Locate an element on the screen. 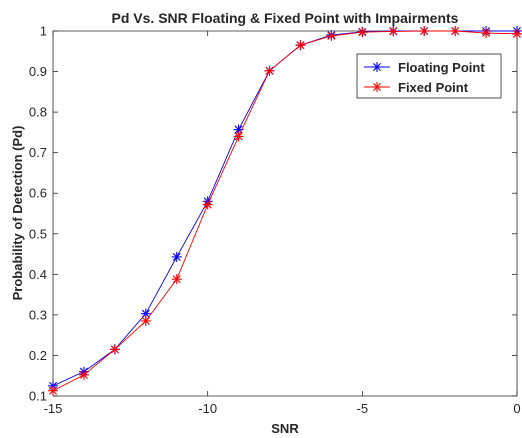 The height and width of the screenshot is (438, 522). x-axis-label: SNR is located at coordinates (285, 428).